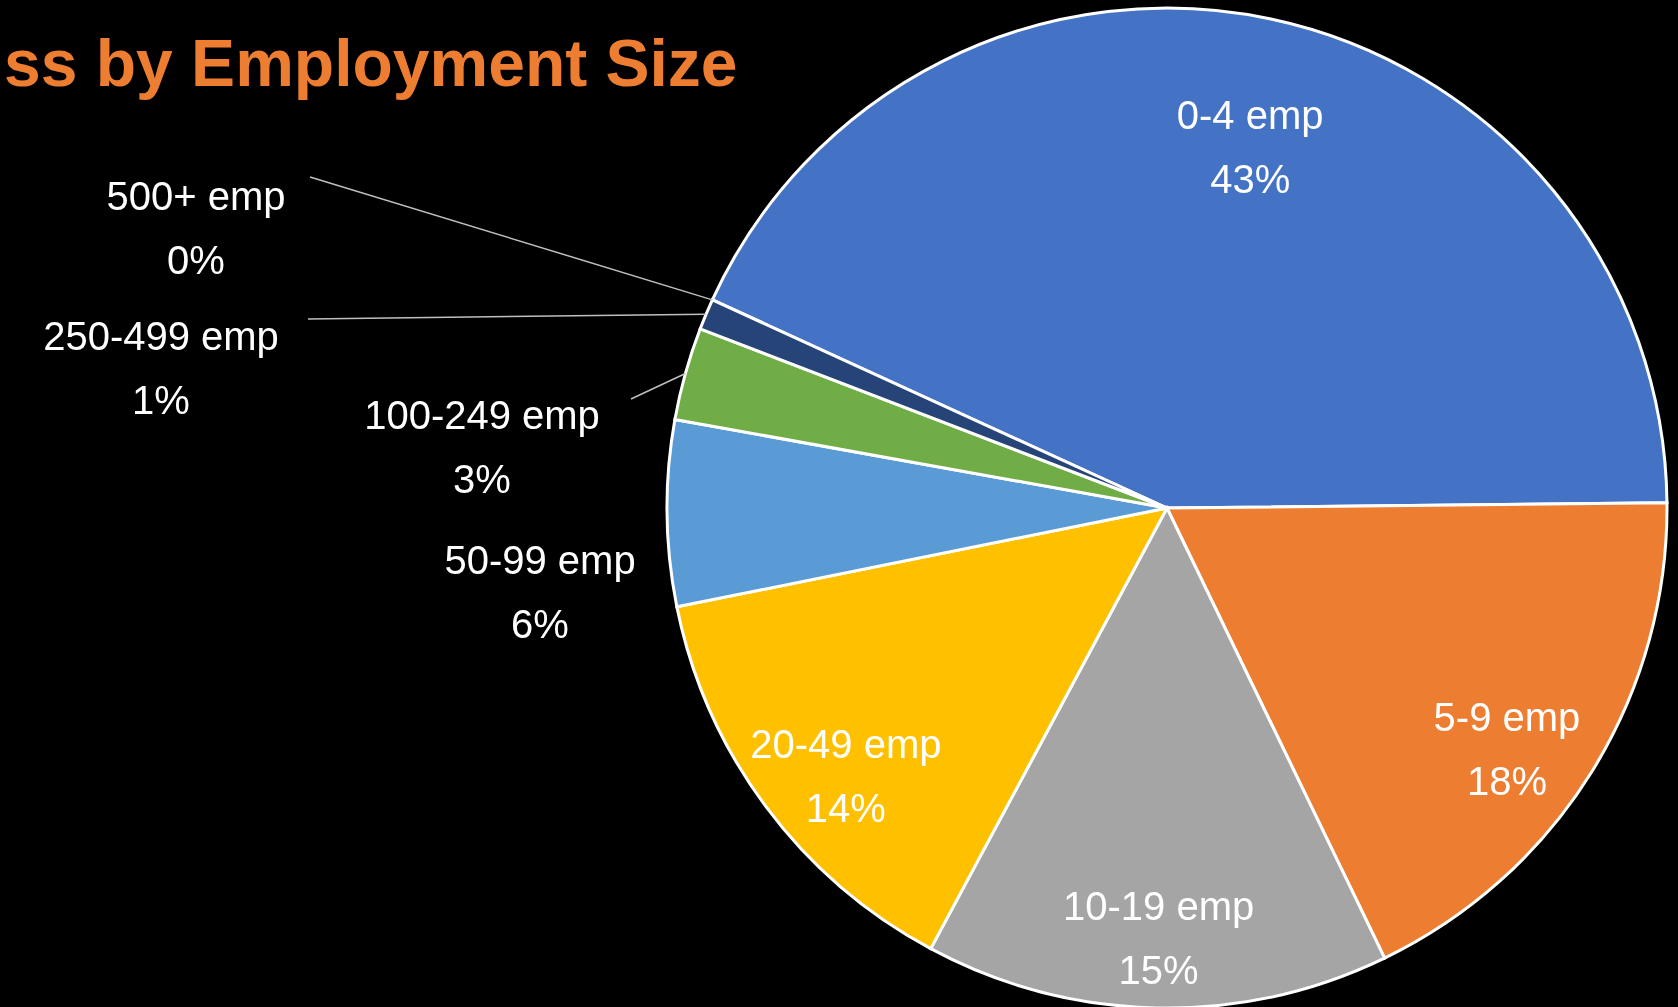  I want to click on slice-label: 250-499 emp, so click(161, 336).